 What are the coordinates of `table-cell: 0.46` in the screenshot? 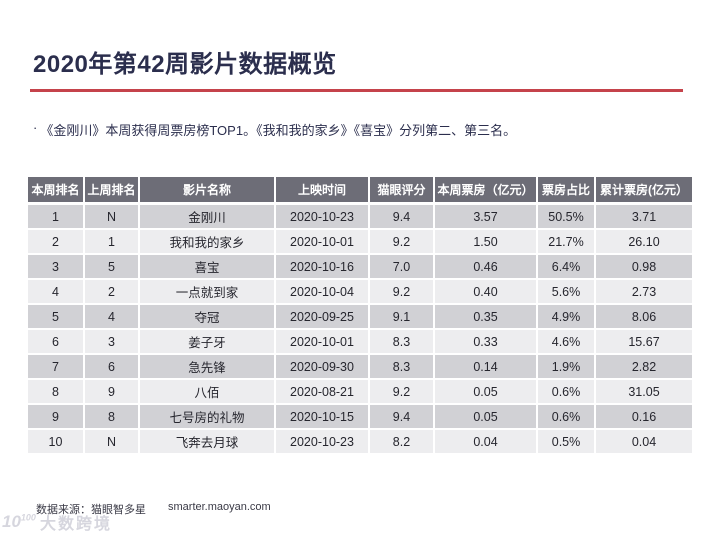 It's located at (486, 267).